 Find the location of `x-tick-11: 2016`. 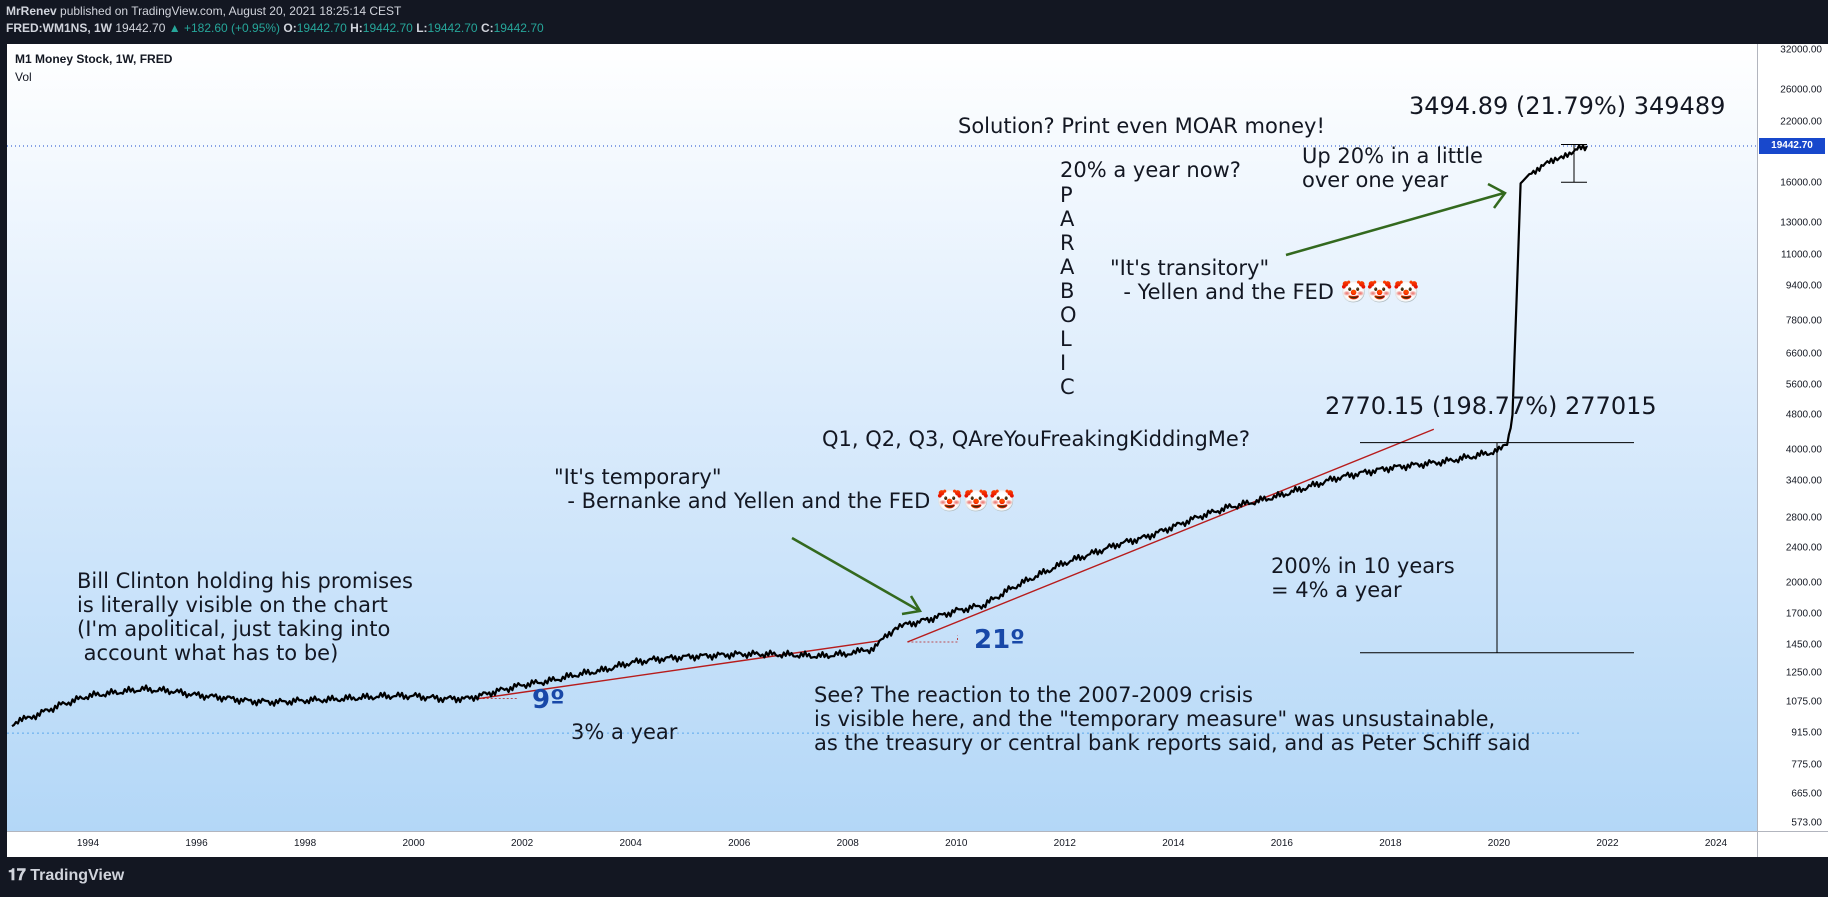

x-tick-11: 2016 is located at coordinates (1281, 843).